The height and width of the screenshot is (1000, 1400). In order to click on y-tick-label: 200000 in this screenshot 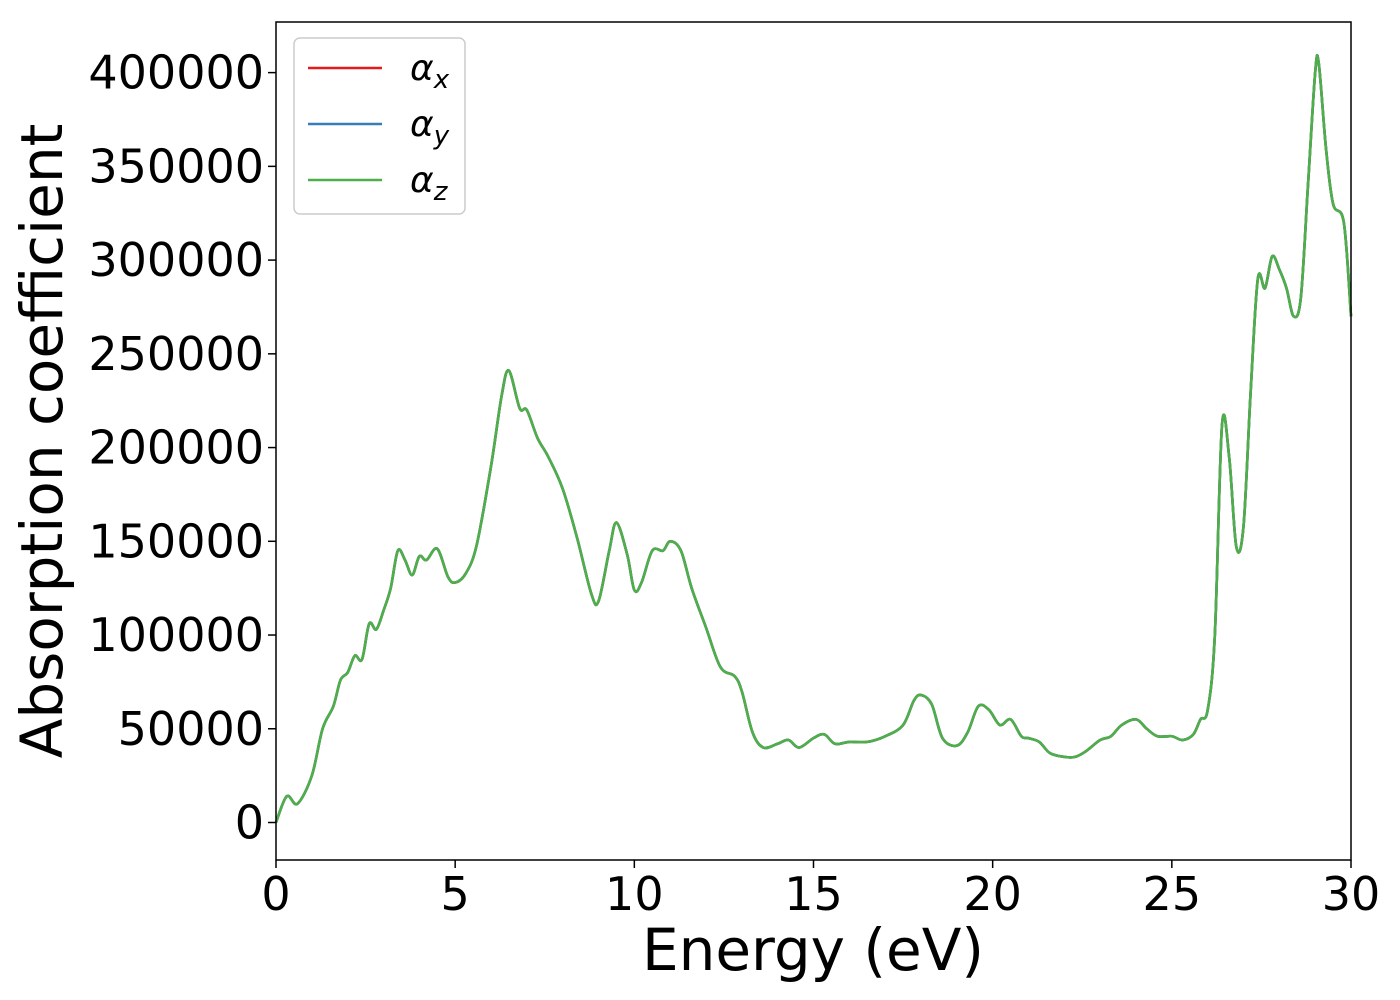, I will do `click(176, 448)`.